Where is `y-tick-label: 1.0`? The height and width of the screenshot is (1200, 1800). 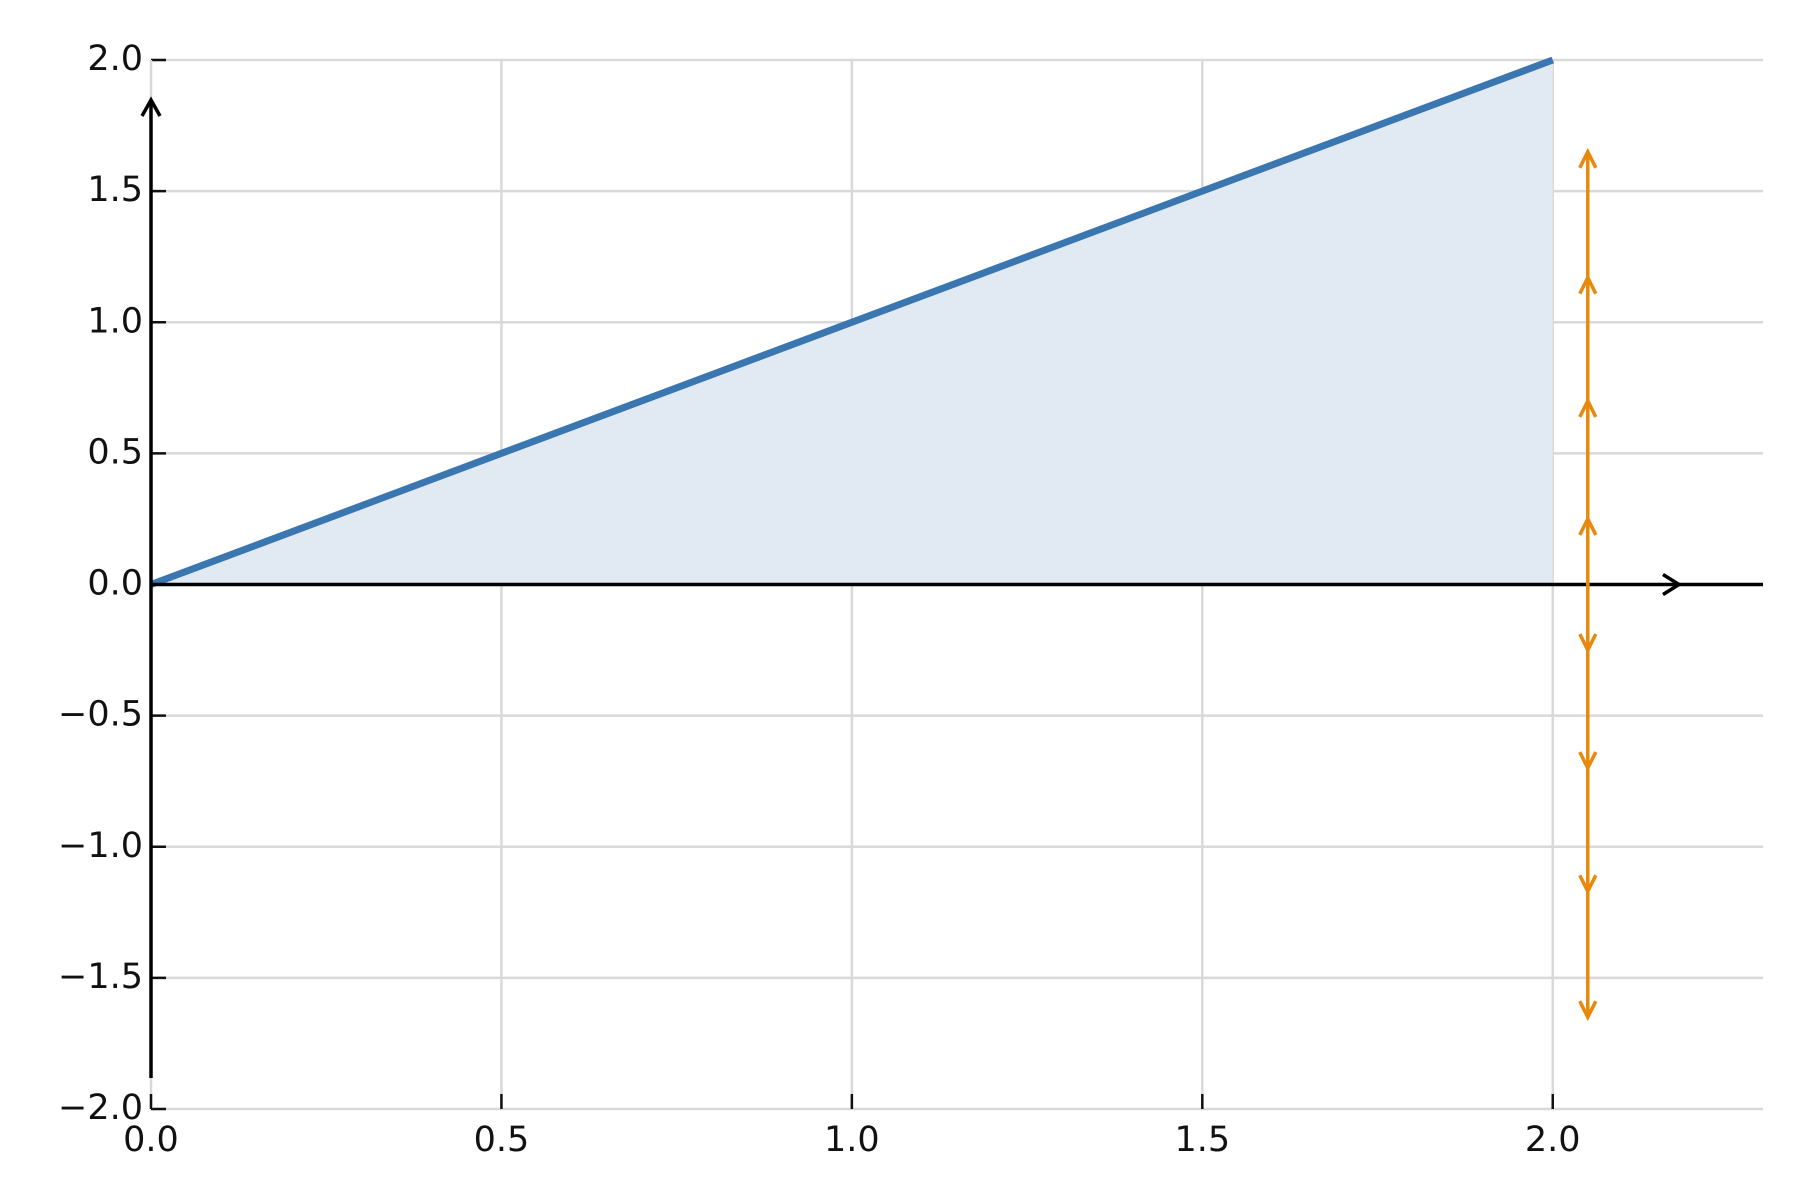
y-tick-label: 1.0 is located at coordinates (115, 321).